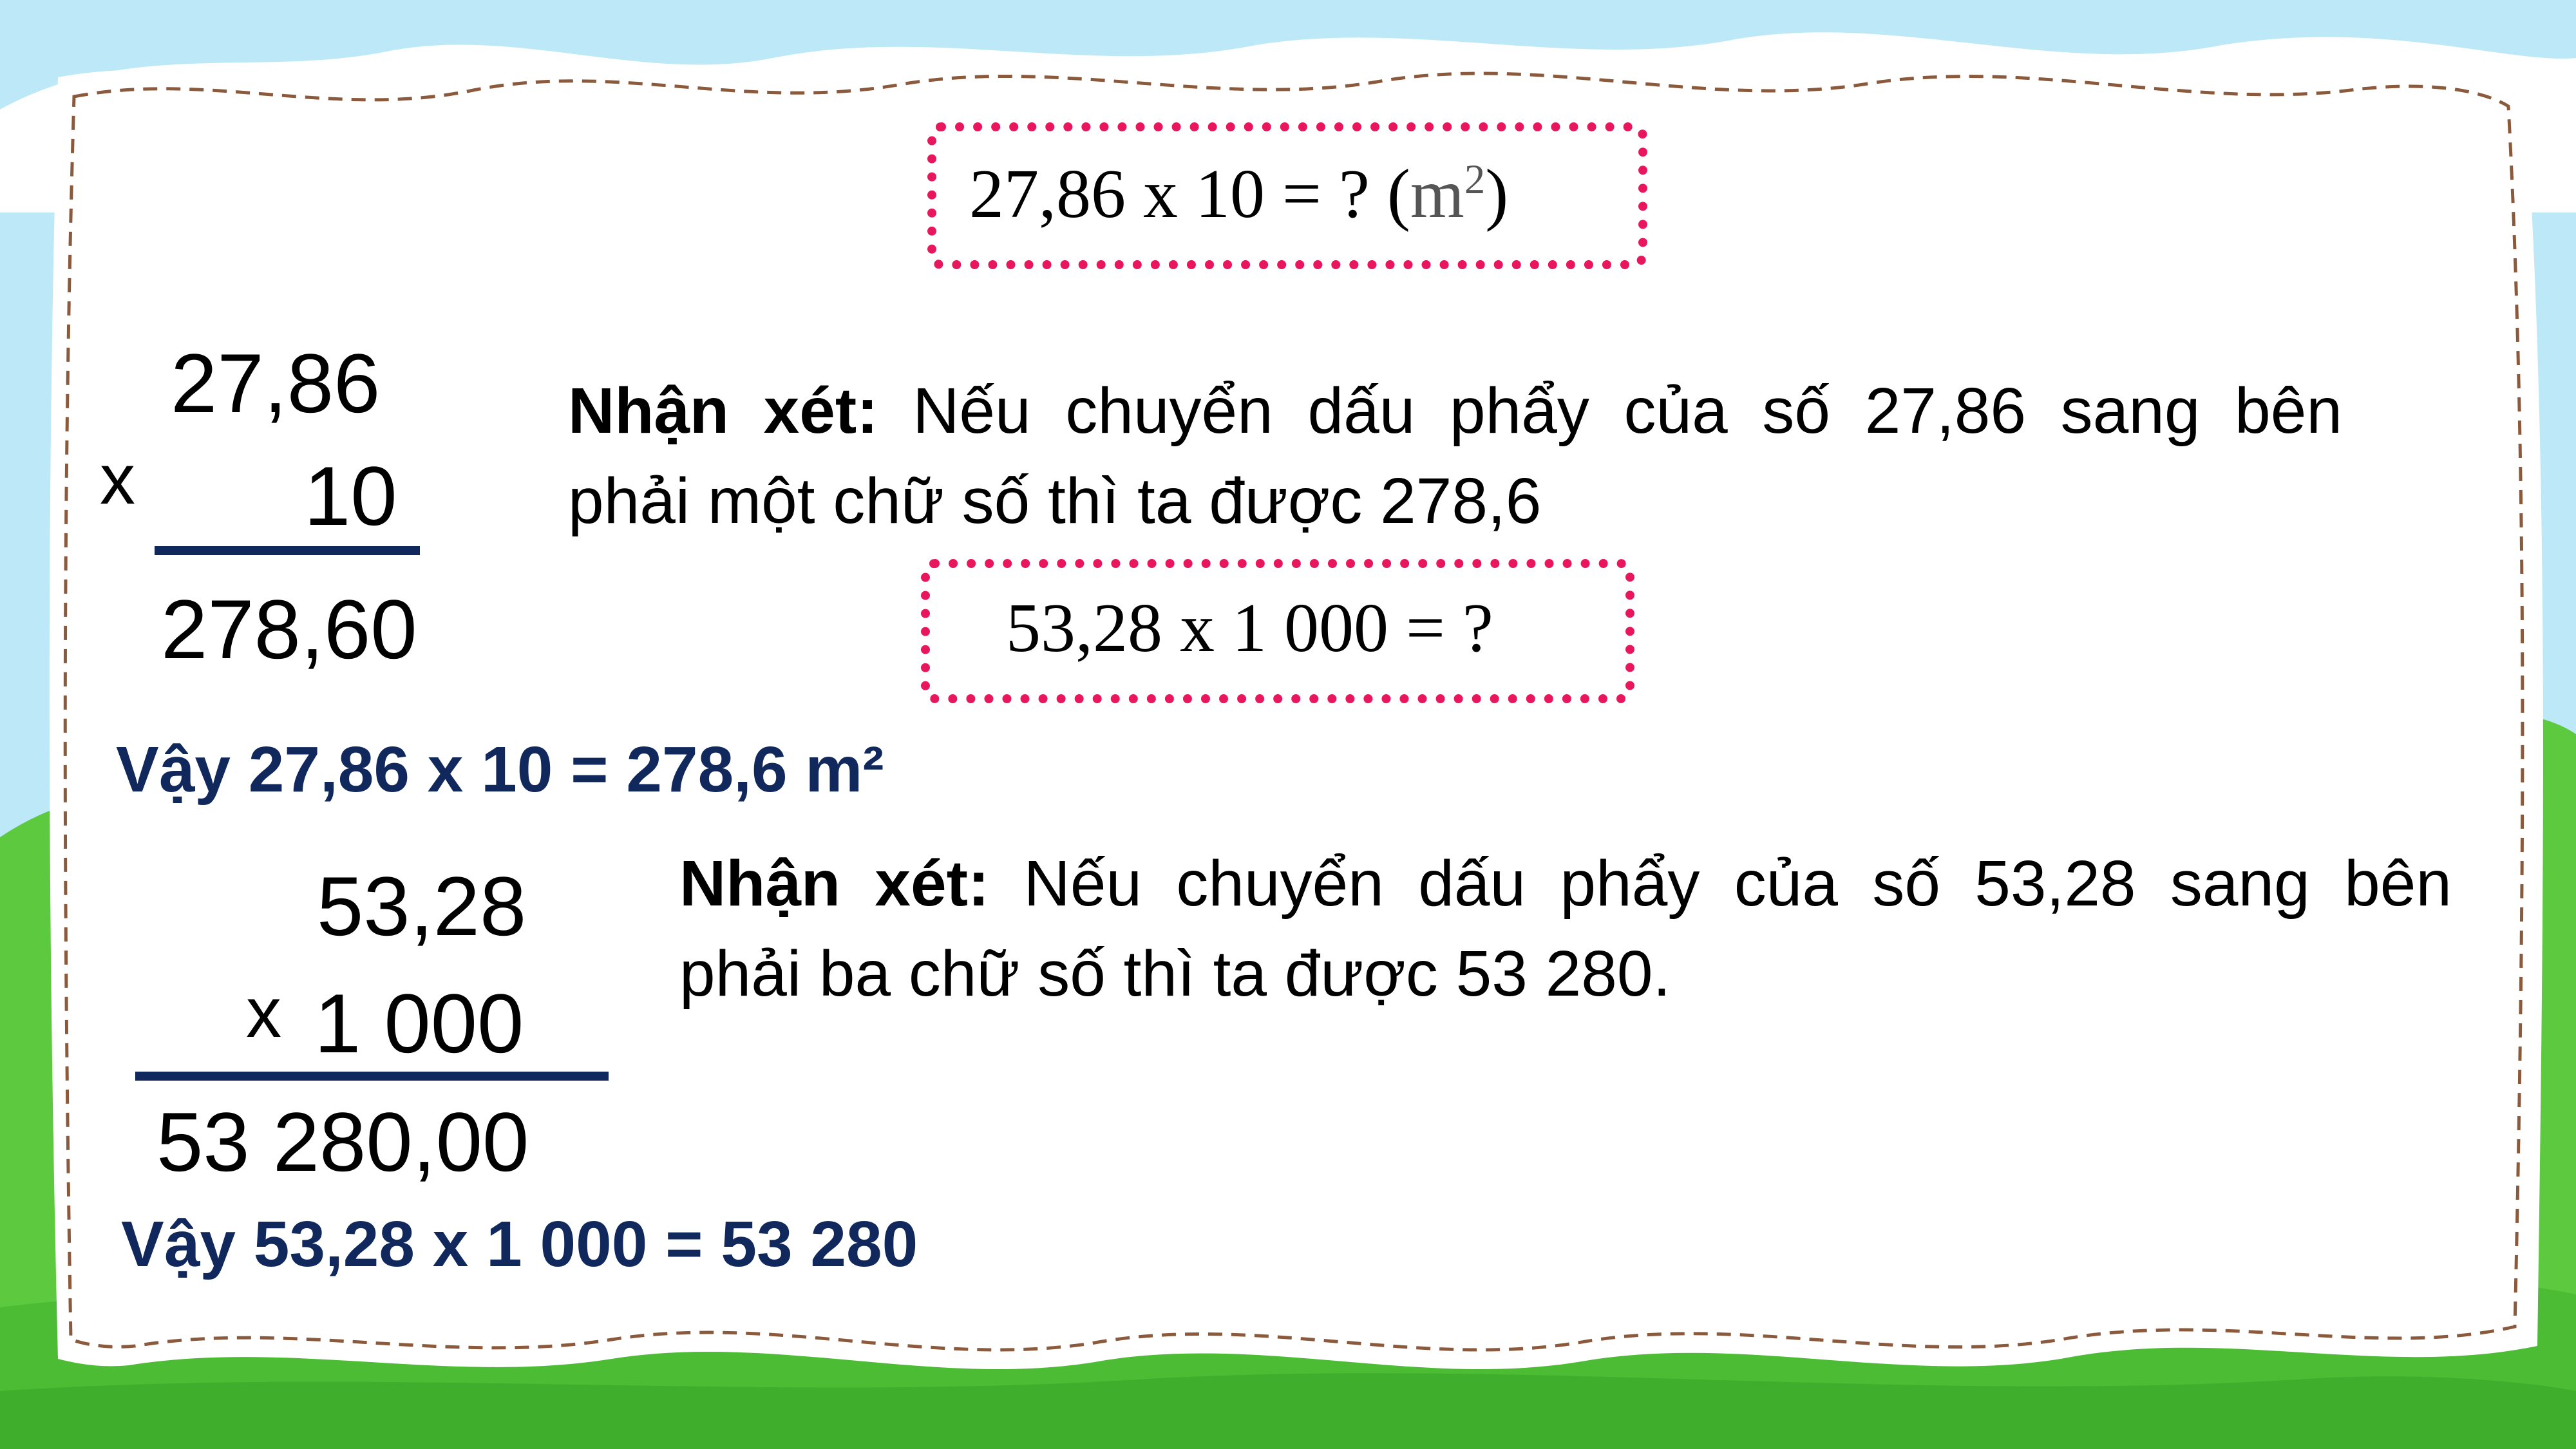 This screenshot has height=1449, width=2576. What do you see at coordinates (1288, 1411) in the screenshot?
I see `grass-ground-dark` at bounding box center [1288, 1411].